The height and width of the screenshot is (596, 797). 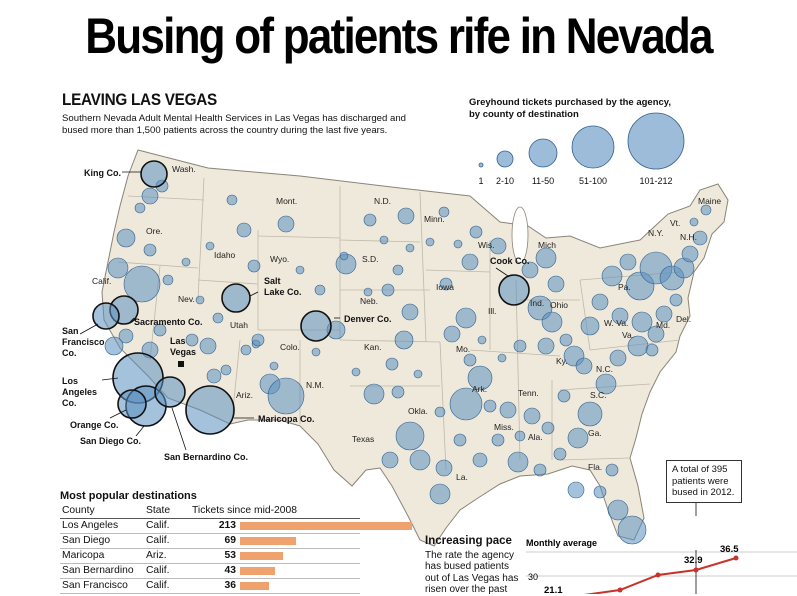 What do you see at coordinates (368, 319) in the screenshot?
I see `county-label-denver: Denver Co.` at bounding box center [368, 319].